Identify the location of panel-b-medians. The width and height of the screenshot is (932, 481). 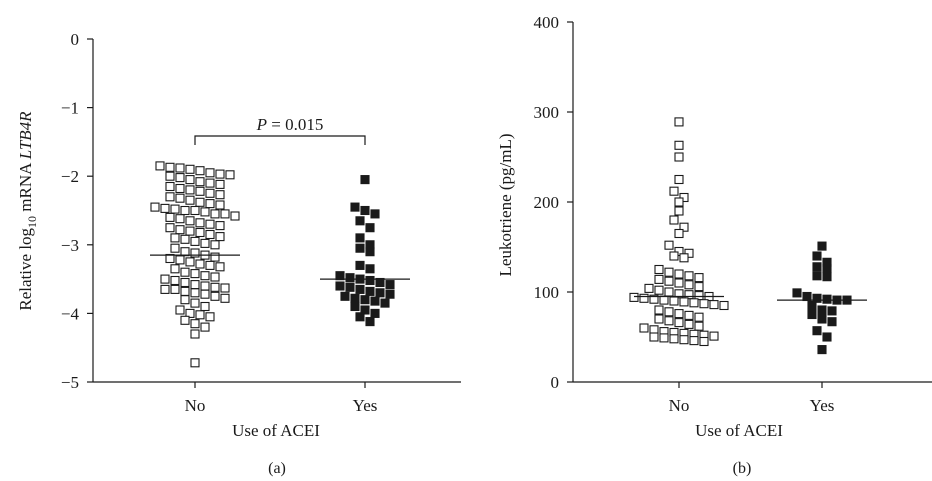
(750, 298).